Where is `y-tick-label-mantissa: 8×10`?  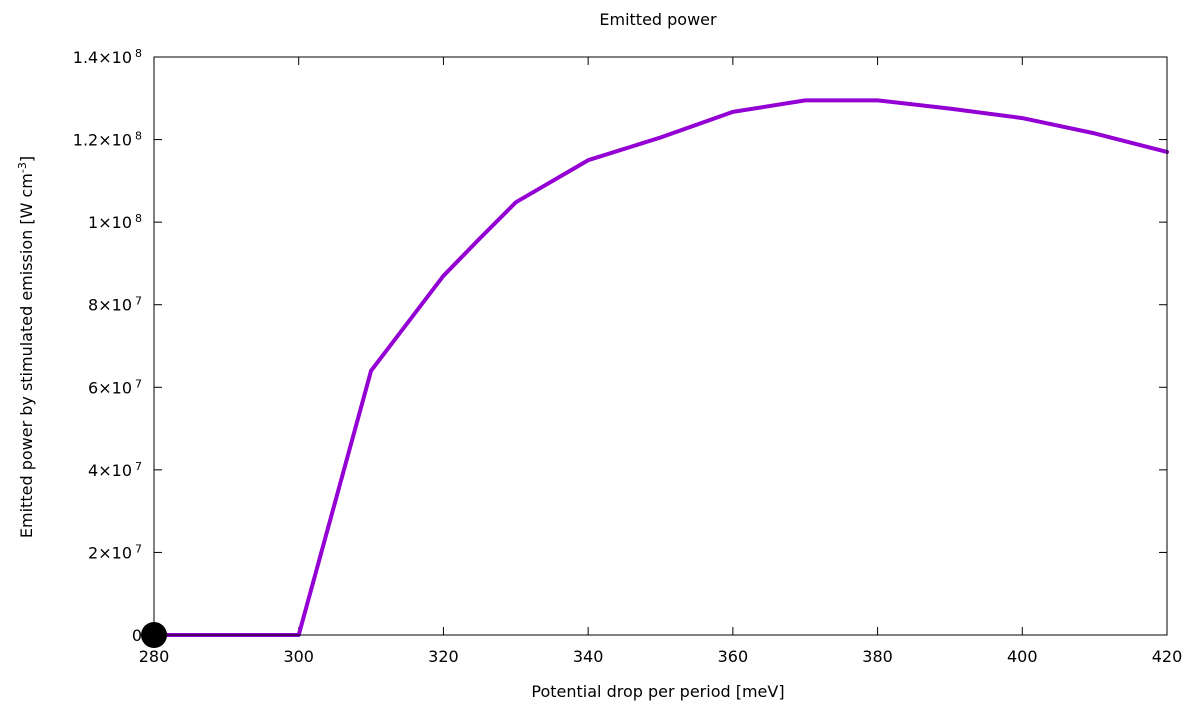 y-tick-label-mantissa: 8×10 is located at coordinates (110, 305).